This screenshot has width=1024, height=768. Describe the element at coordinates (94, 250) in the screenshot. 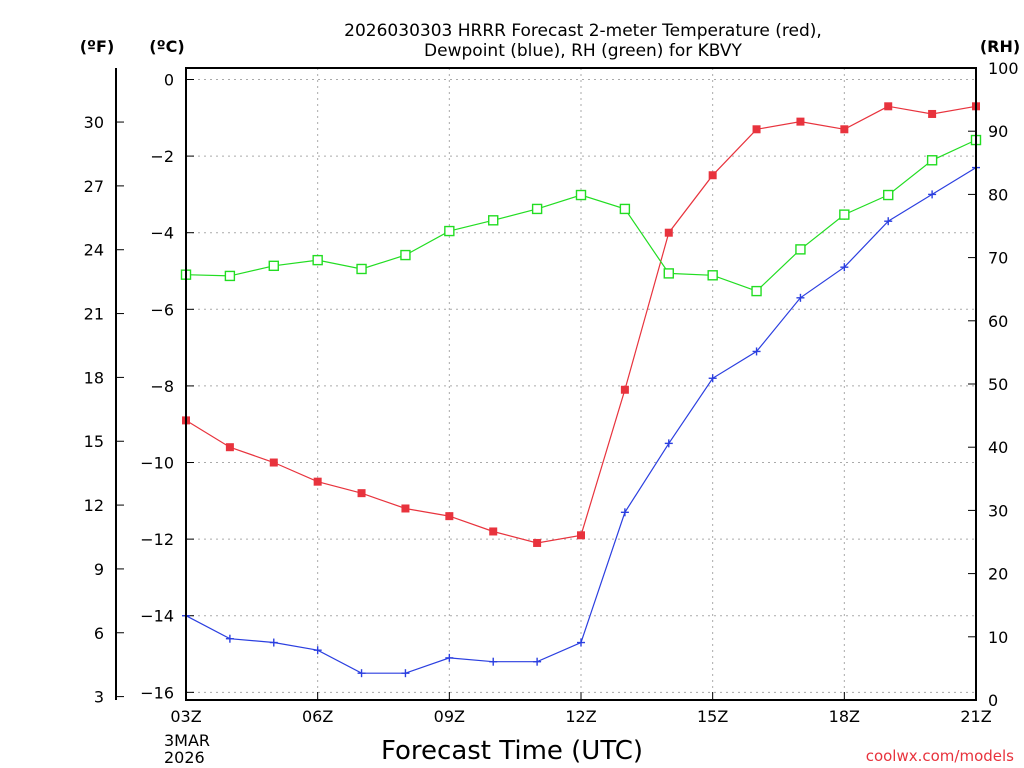

I see `fahrenheit-tick-label: 24` at that location.